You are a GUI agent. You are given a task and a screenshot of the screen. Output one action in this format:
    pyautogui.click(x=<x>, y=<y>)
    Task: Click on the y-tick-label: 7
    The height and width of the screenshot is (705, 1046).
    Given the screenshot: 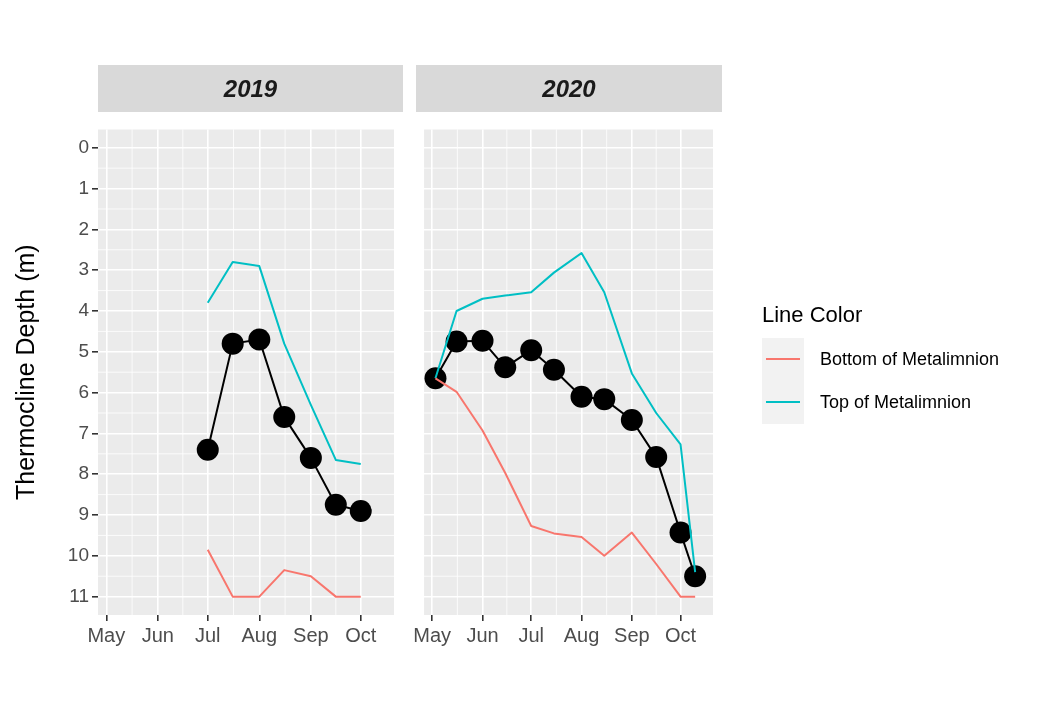 What is the action you would take?
    pyautogui.click(x=83, y=432)
    